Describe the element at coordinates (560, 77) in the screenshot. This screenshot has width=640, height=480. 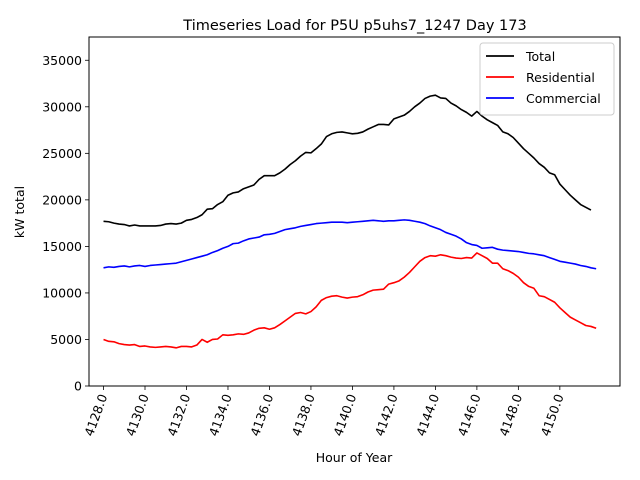
I see `legend-label-residential: Residential` at that location.